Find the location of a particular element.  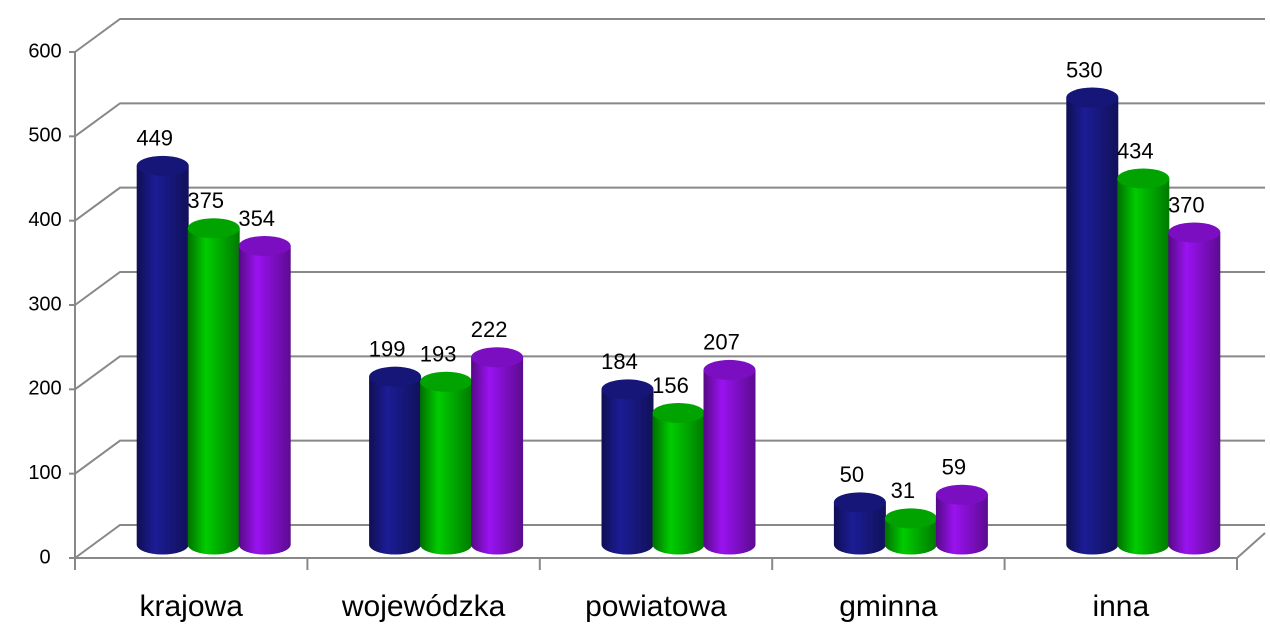

y-tick-label: 0 is located at coordinates (44, 557).